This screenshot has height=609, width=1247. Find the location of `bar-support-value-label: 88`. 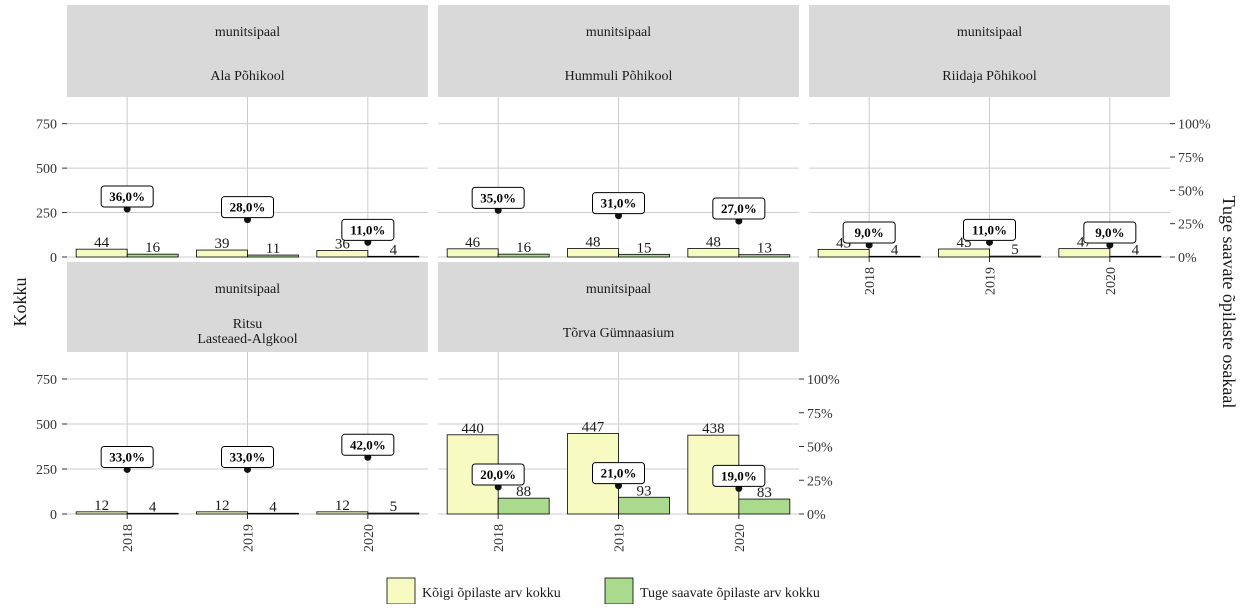

bar-support-value-label: 88 is located at coordinates (523, 492).